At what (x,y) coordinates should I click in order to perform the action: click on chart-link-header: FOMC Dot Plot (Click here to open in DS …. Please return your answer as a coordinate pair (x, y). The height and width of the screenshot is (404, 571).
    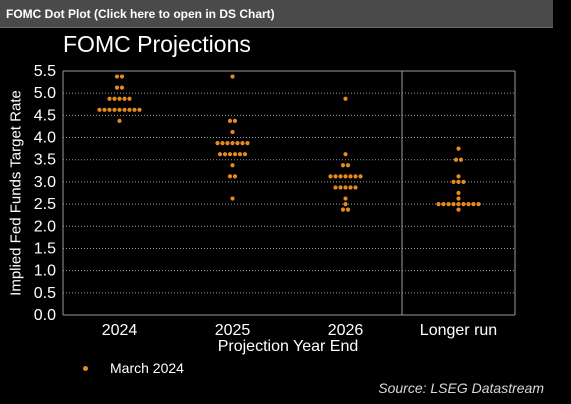
    Looking at the image, I should click on (276, 14).